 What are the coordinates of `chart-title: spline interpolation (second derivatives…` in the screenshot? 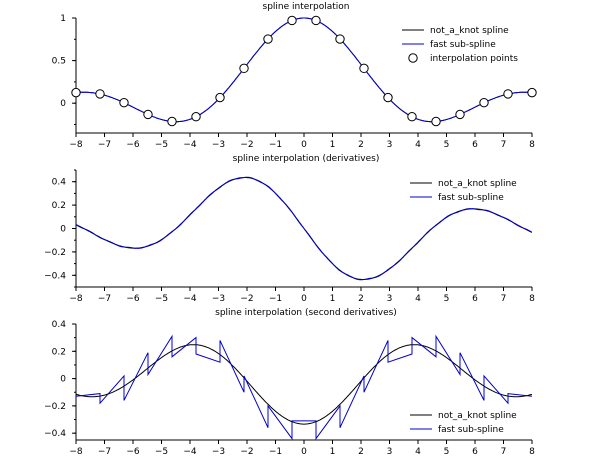 It's located at (306, 313).